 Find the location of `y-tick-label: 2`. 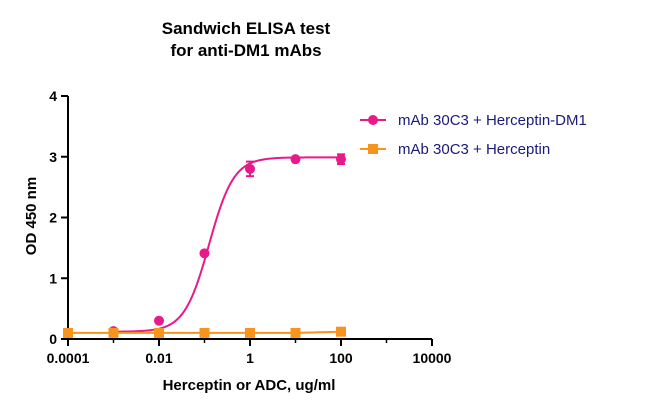

y-tick-label: 2 is located at coordinates (53, 218).